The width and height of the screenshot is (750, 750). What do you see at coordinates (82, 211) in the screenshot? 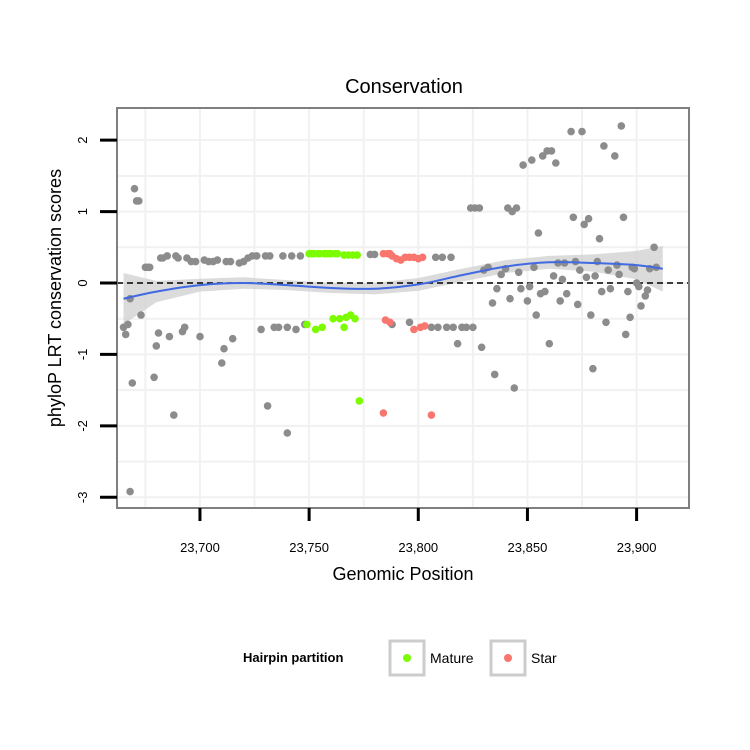
I see `y-tick-label: 1` at bounding box center [82, 211].